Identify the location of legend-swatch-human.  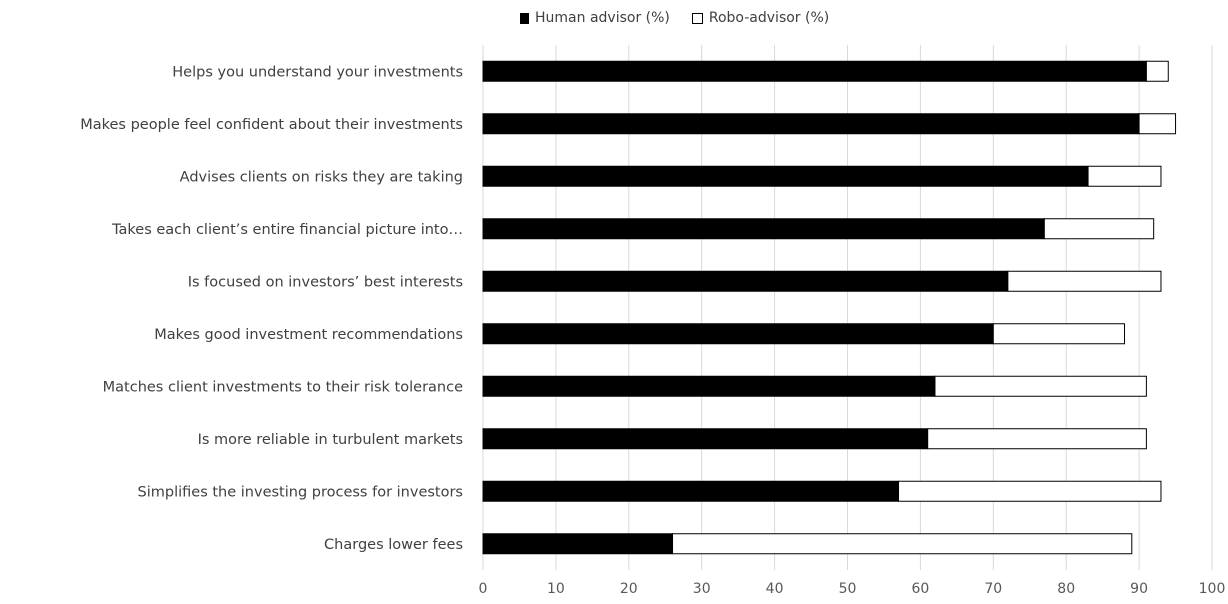
(524, 18).